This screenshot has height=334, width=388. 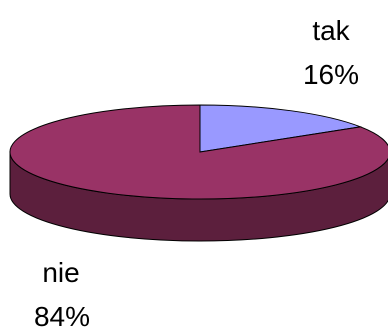 I want to click on slice-label-nie: nie, so click(x=61, y=272).